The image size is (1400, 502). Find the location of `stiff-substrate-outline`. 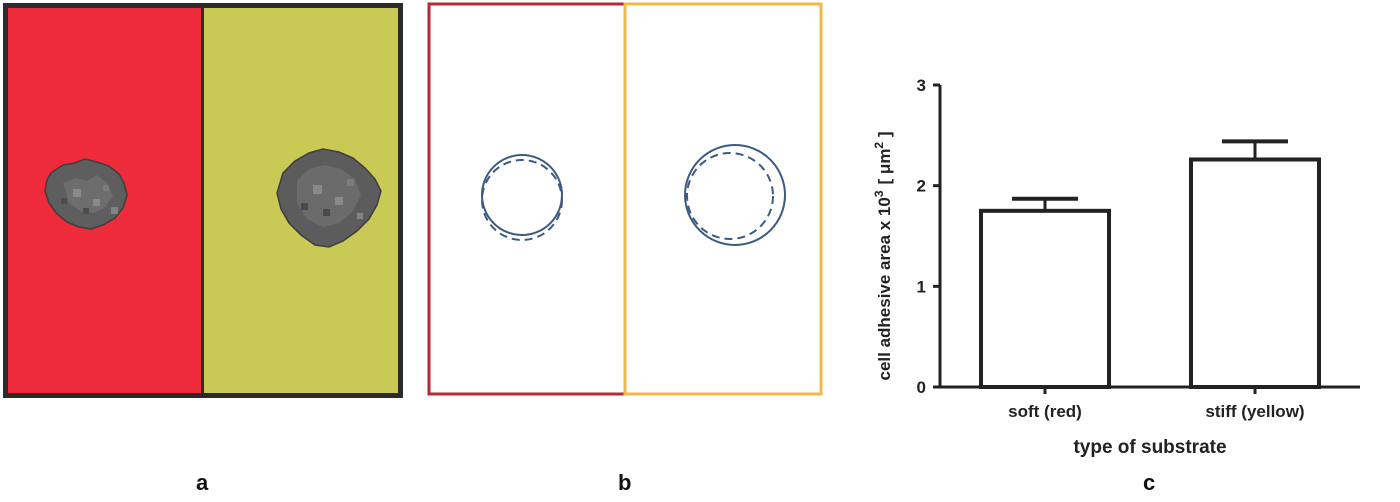

stiff-substrate-outline is located at coordinates (723, 199).